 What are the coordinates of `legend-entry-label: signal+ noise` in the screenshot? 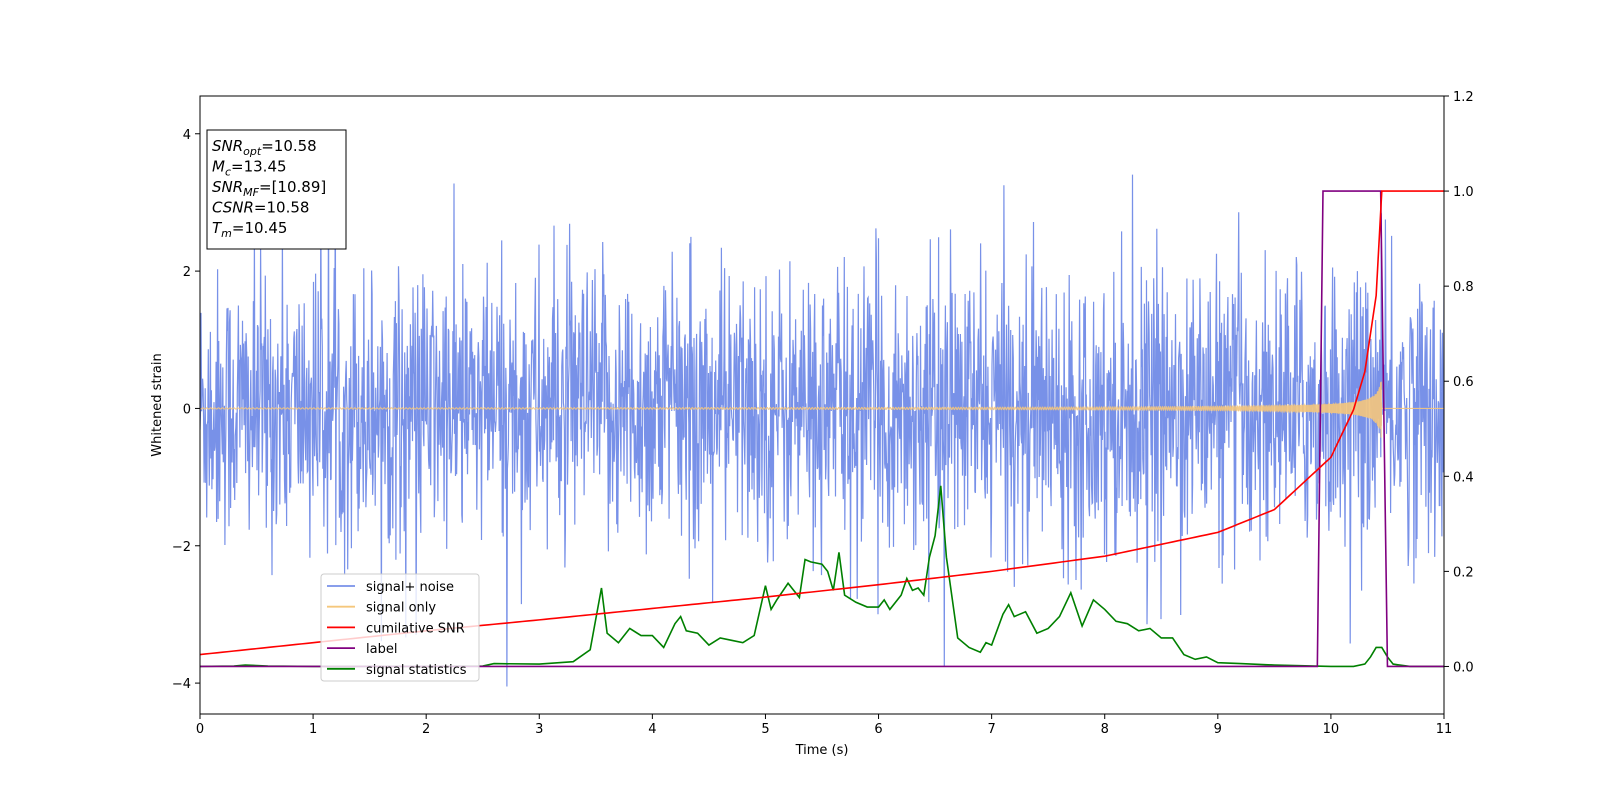 It's located at (410, 587).